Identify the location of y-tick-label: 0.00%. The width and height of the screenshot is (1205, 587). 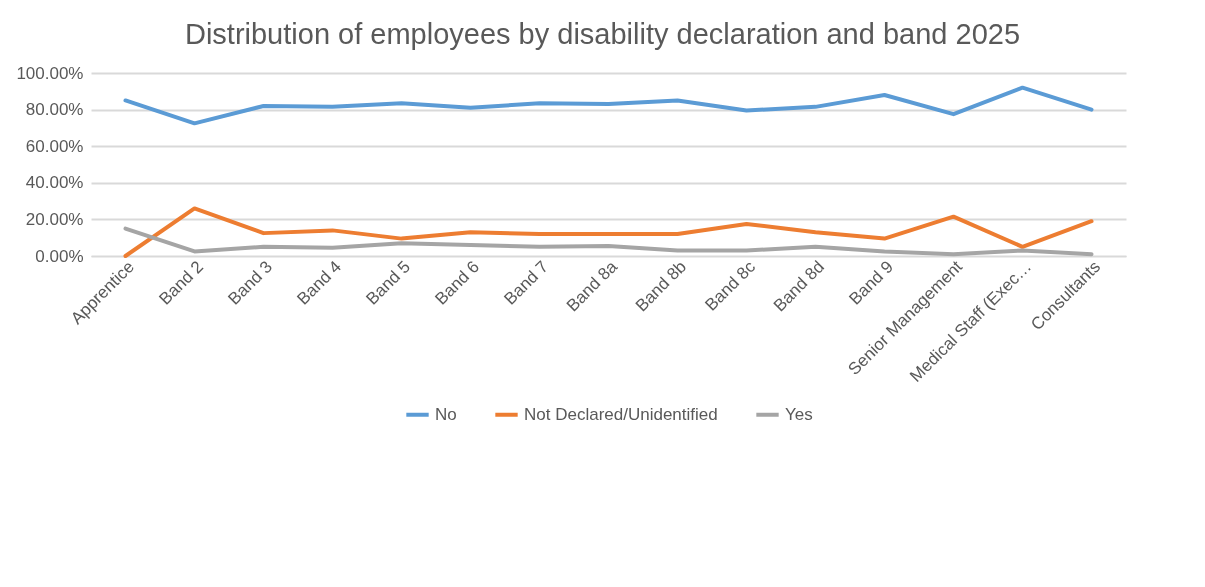
(59, 256).